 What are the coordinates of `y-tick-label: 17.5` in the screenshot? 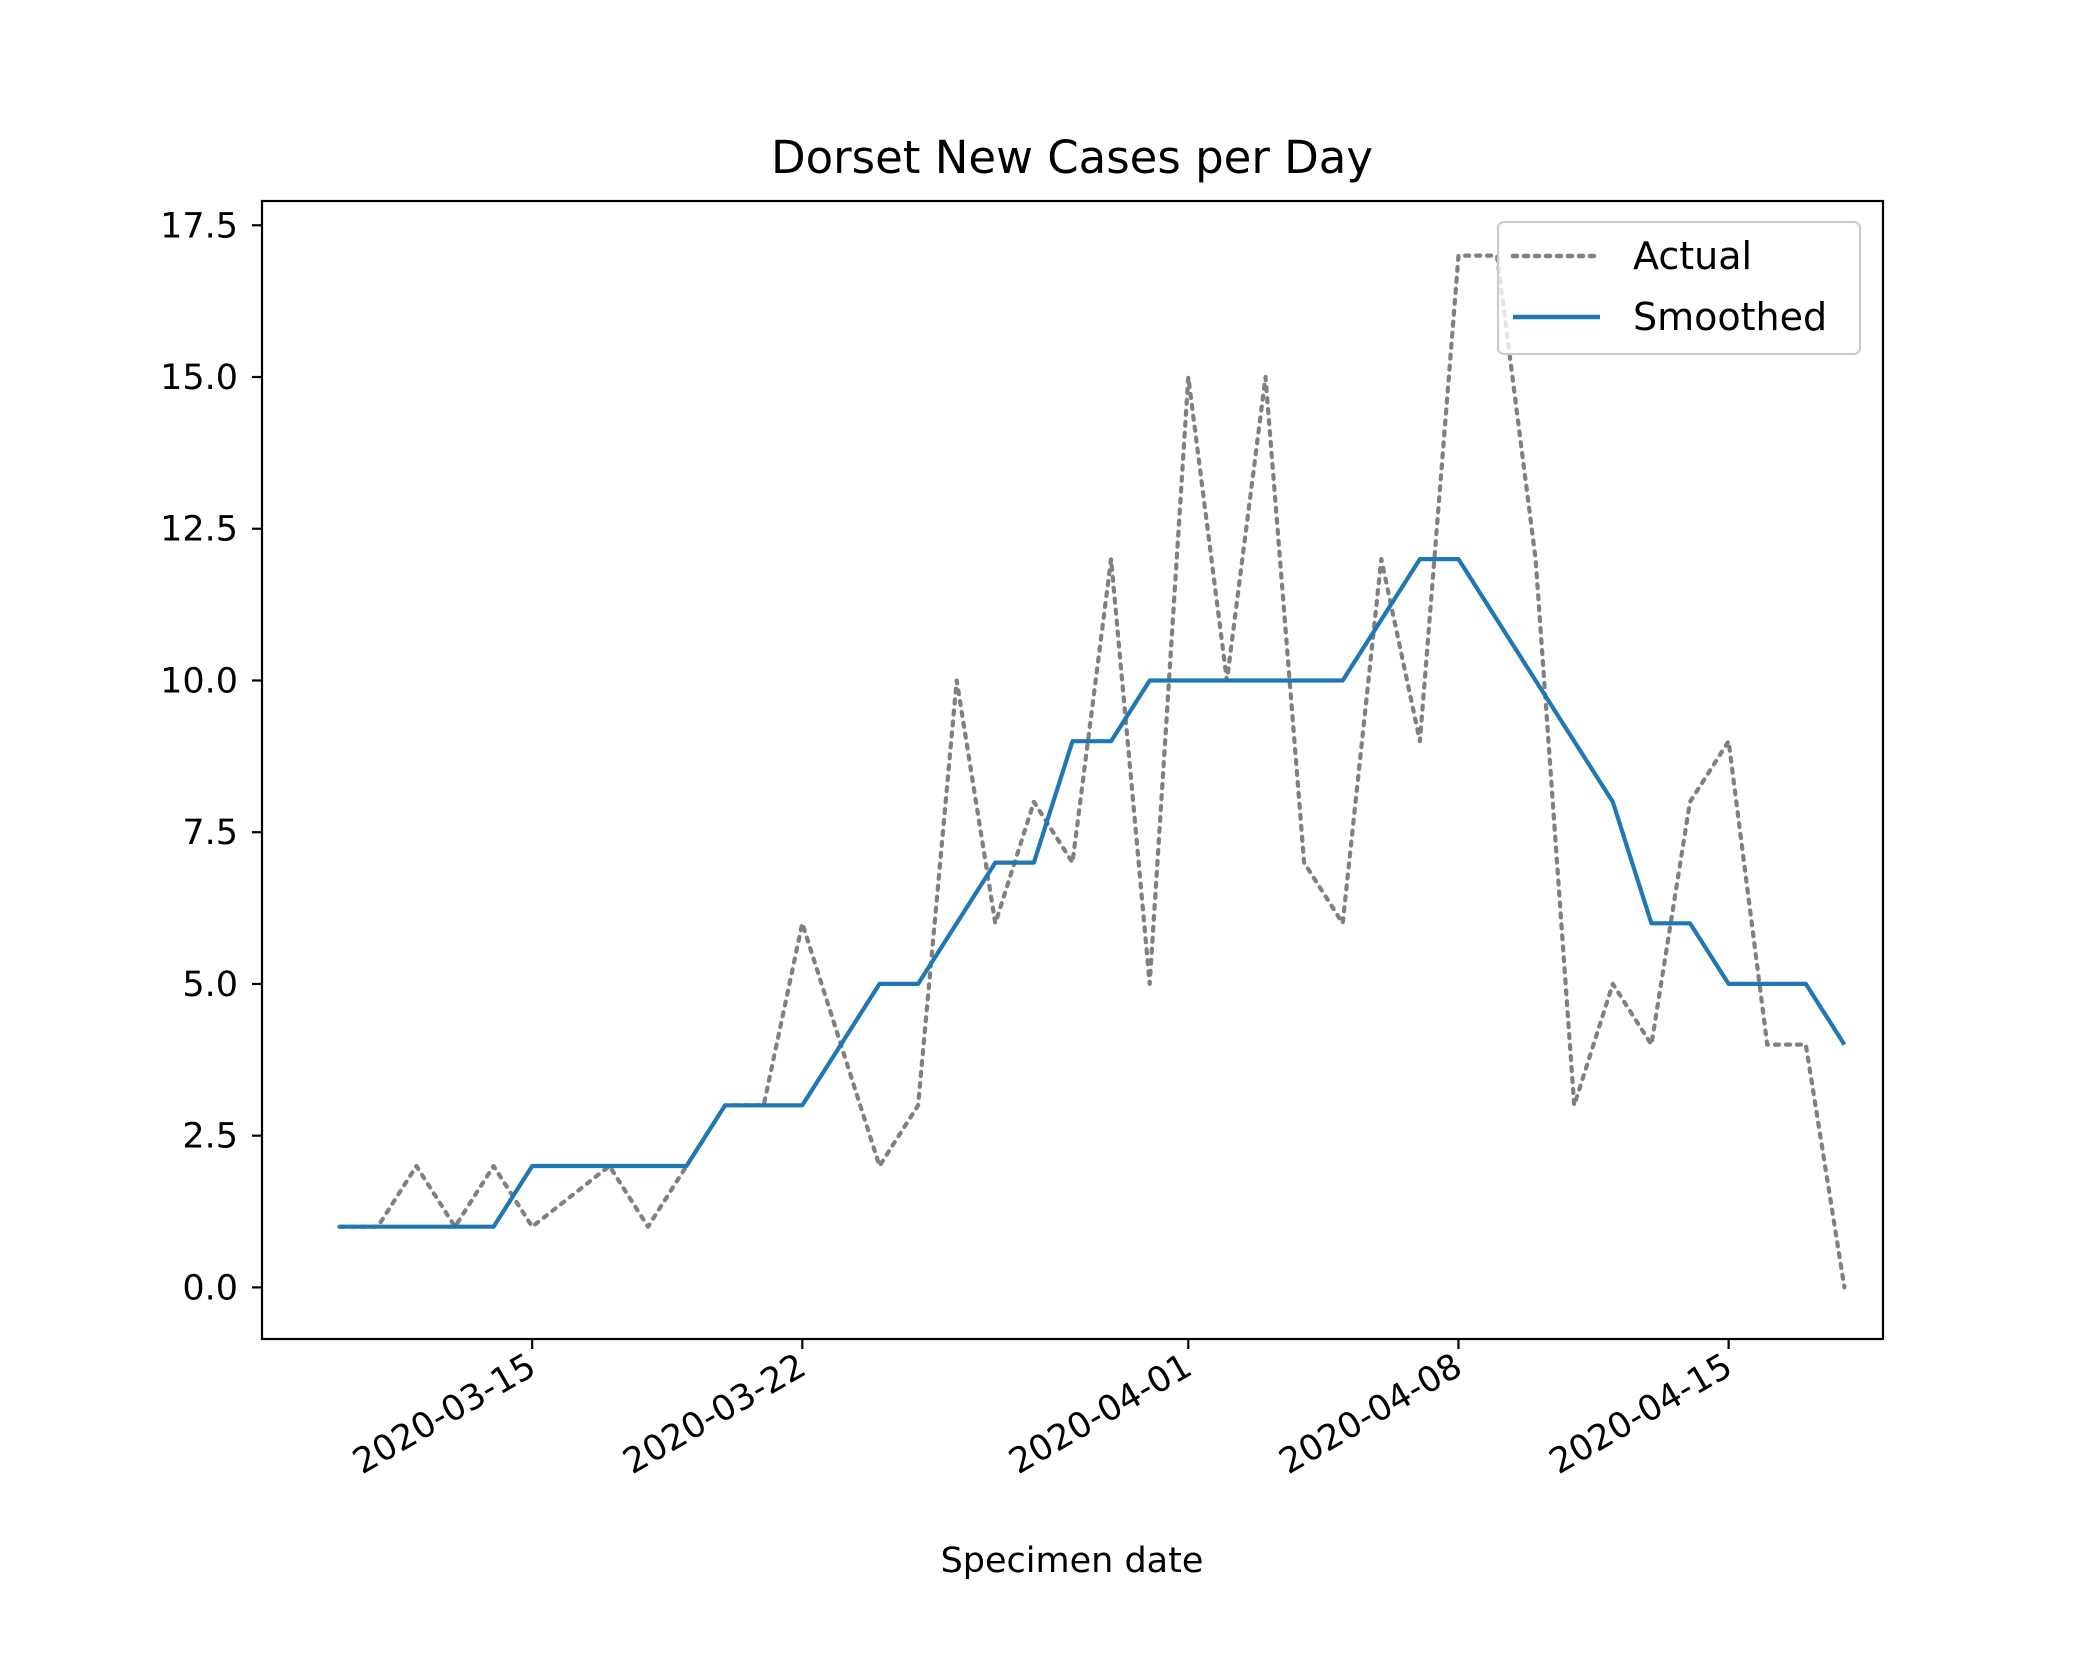 It's located at (199, 226).